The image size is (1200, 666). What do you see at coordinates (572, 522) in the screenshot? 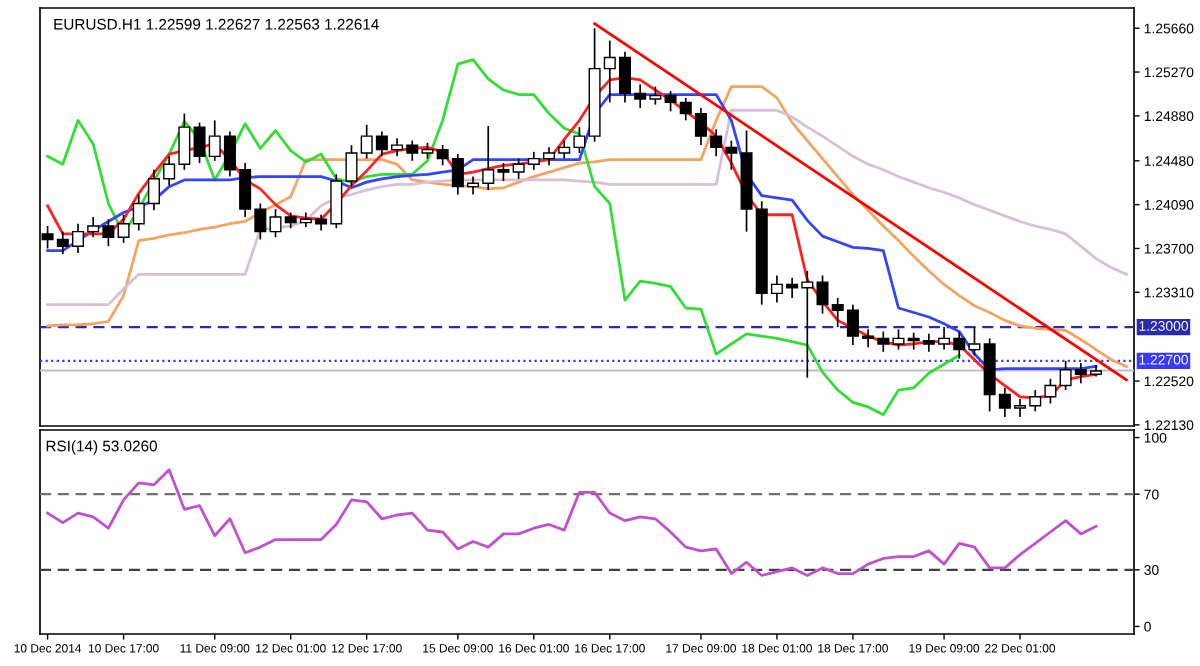
I see `line-series` at bounding box center [572, 522].